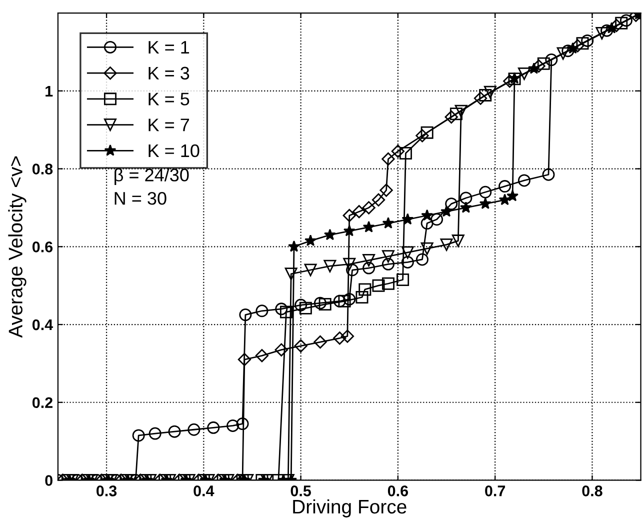 Image resolution: width=644 pixels, height=522 pixels. Describe the element at coordinates (349, 508) in the screenshot. I see `x-axis-title: Driving Force` at that location.